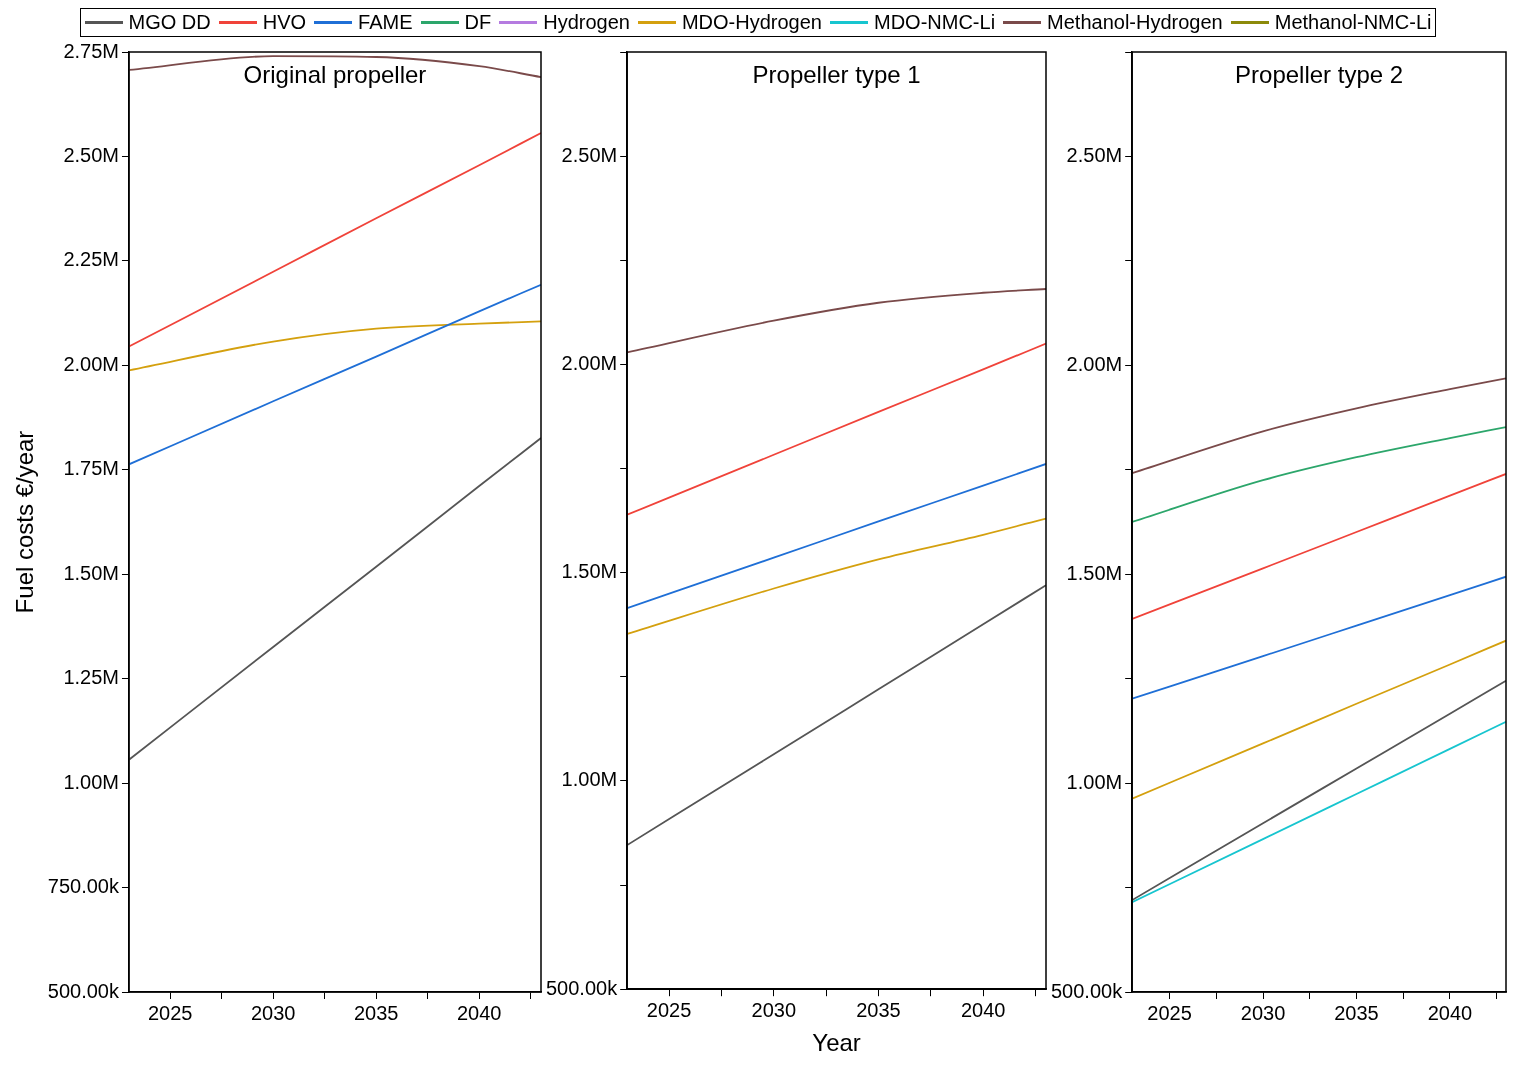 This screenshot has height=1072, width=1513. What do you see at coordinates (836, 1043) in the screenshot?
I see `x-axis-title: Year` at bounding box center [836, 1043].